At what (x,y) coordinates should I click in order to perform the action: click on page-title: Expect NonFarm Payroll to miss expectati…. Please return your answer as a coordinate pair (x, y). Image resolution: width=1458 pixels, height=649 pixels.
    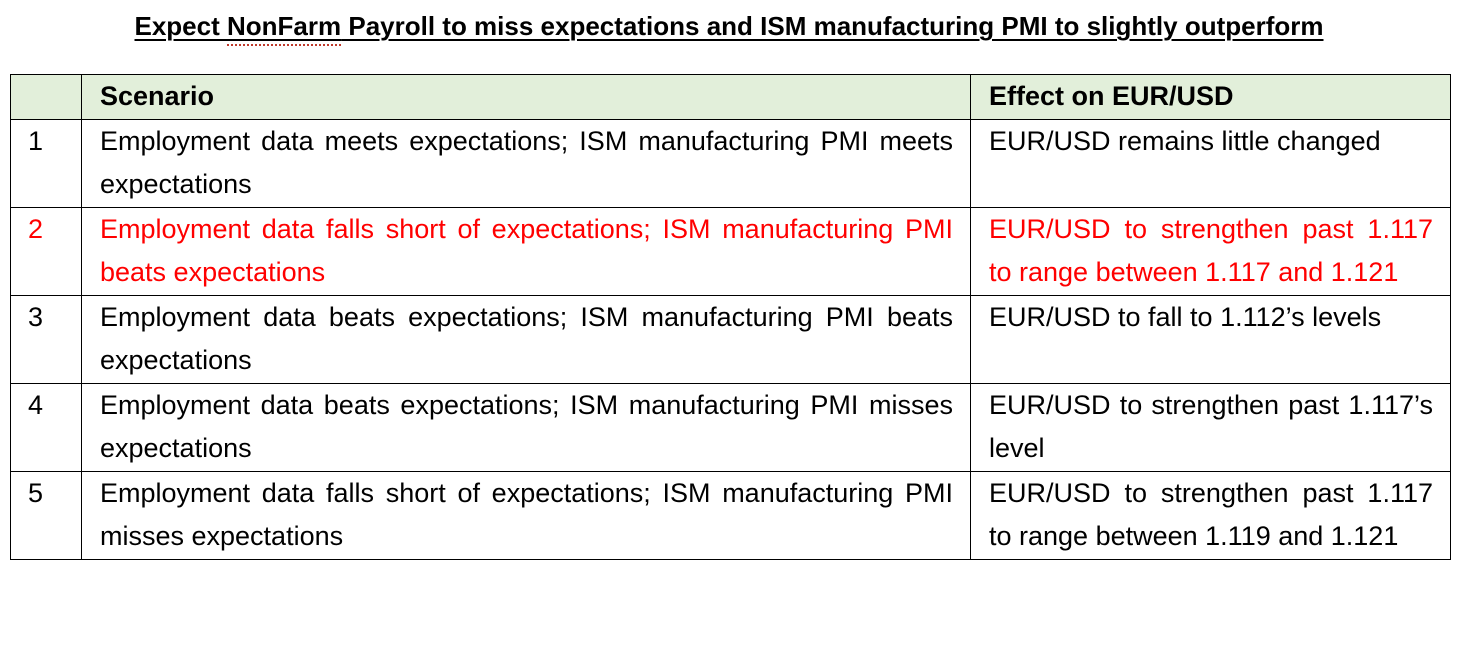
    Looking at the image, I should click on (729, 26).